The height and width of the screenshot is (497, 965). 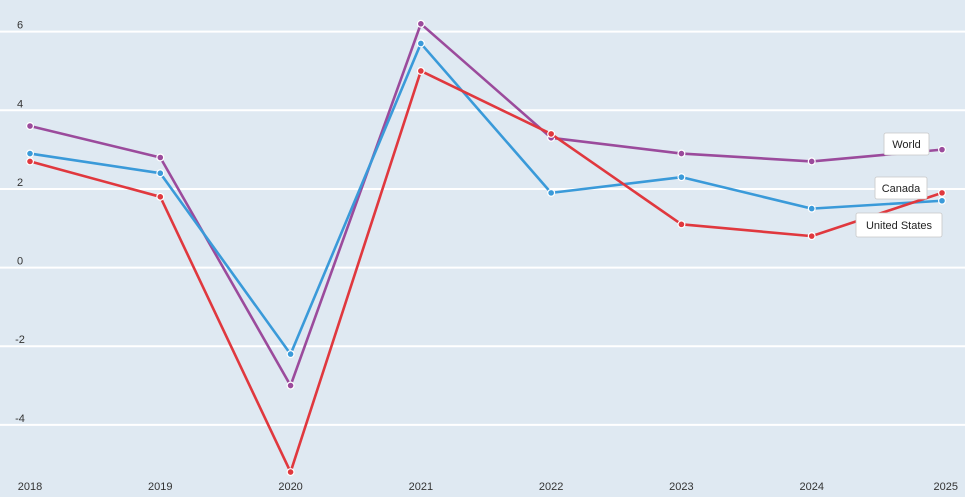 I want to click on x-tick-label: 2024, so click(x=811, y=487).